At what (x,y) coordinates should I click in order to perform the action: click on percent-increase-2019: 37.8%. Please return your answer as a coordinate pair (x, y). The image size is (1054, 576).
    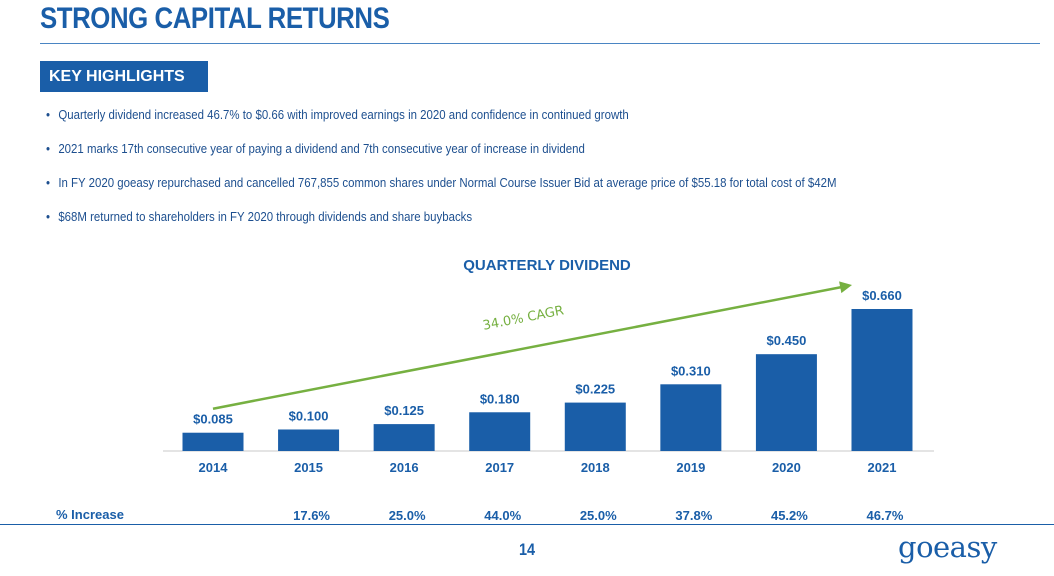
    Looking at the image, I should click on (693, 515).